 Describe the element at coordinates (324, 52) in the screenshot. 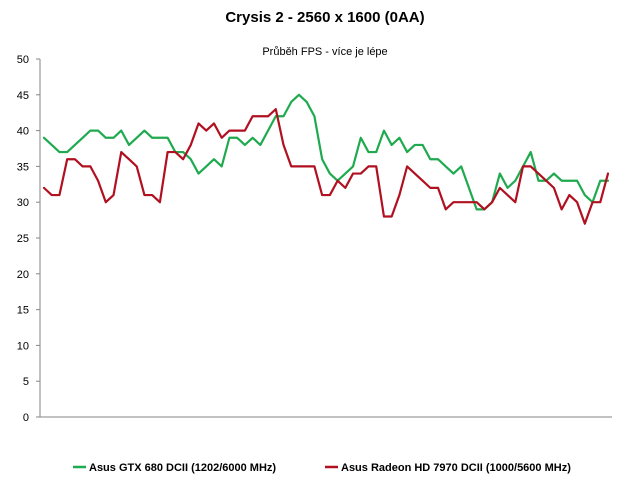

I see `chart-subtitle: Průběh FPS - více je lépe` at that location.